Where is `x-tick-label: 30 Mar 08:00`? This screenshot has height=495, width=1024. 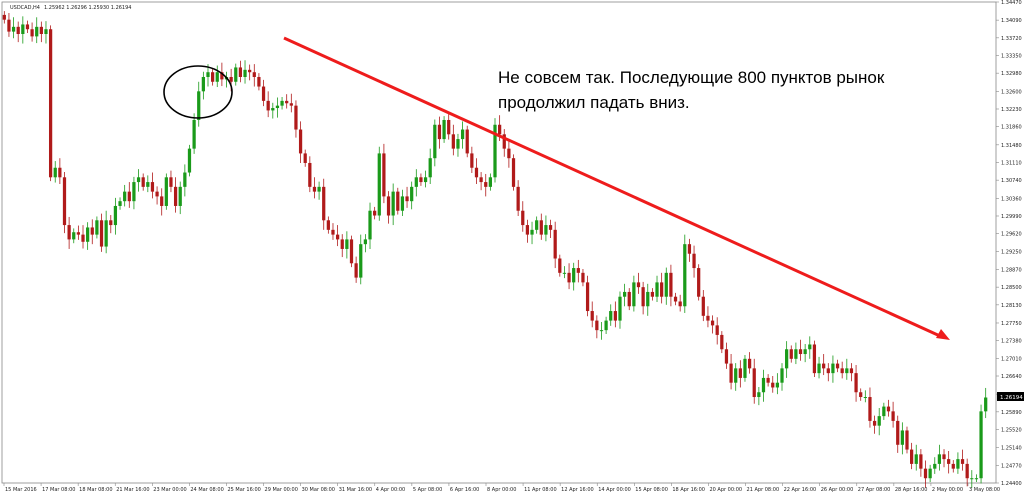
x-tick-label: 30 Mar 08:00 is located at coordinates (318, 490).